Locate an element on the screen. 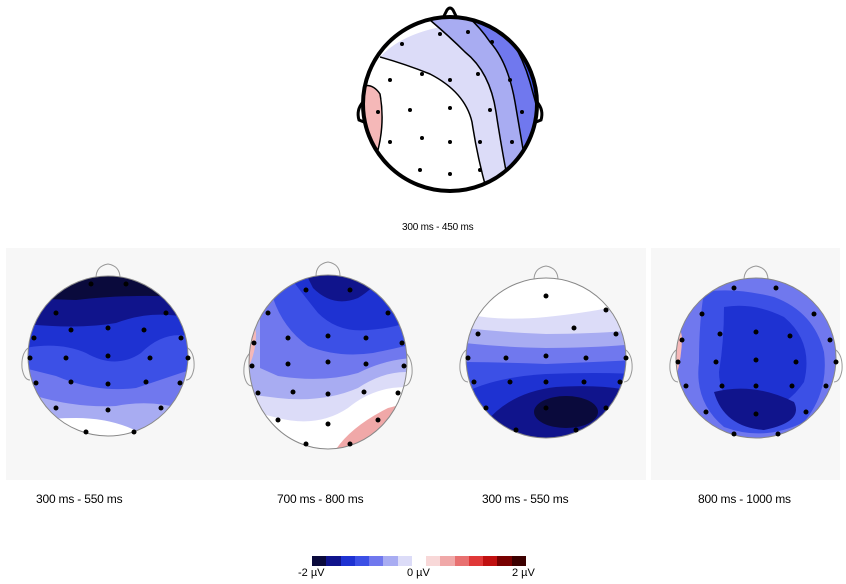 This screenshot has width=846, height=584. colorbar-mid-label: 0 µV is located at coordinates (418, 573).